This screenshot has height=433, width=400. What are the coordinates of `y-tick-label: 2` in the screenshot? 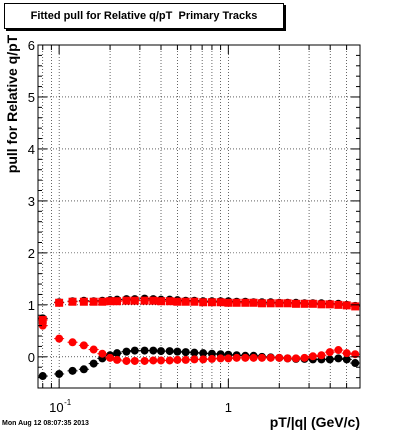 It's located at (31, 253).